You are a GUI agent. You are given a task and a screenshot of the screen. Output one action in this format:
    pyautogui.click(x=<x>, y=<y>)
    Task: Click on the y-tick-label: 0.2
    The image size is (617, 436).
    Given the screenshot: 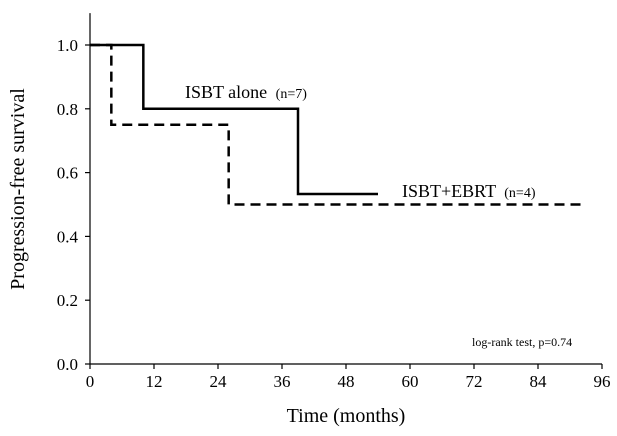 What is the action you would take?
    pyautogui.click(x=67, y=300)
    